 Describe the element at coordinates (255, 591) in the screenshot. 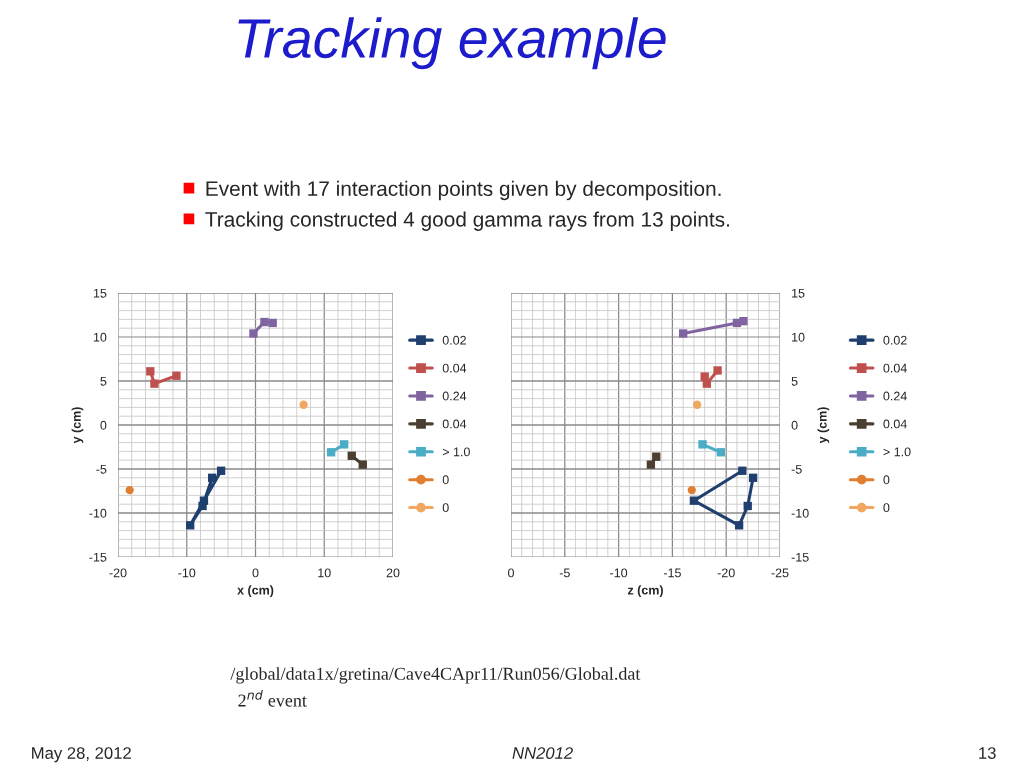

I see `x-axis-title: x (cm)` at that location.